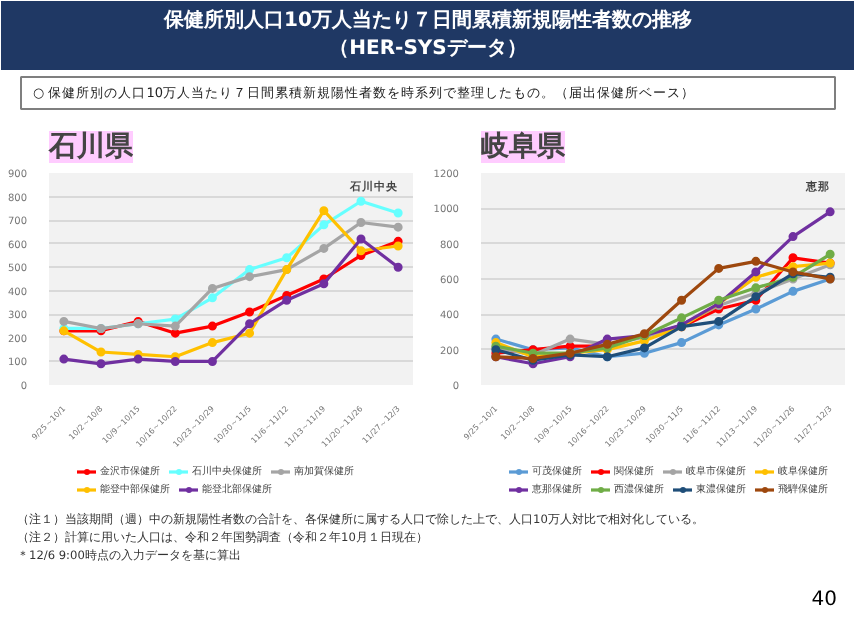  What do you see at coordinates (524, 147) in the screenshot?
I see `chart-title: 岐阜県` at bounding box center [524, 147].